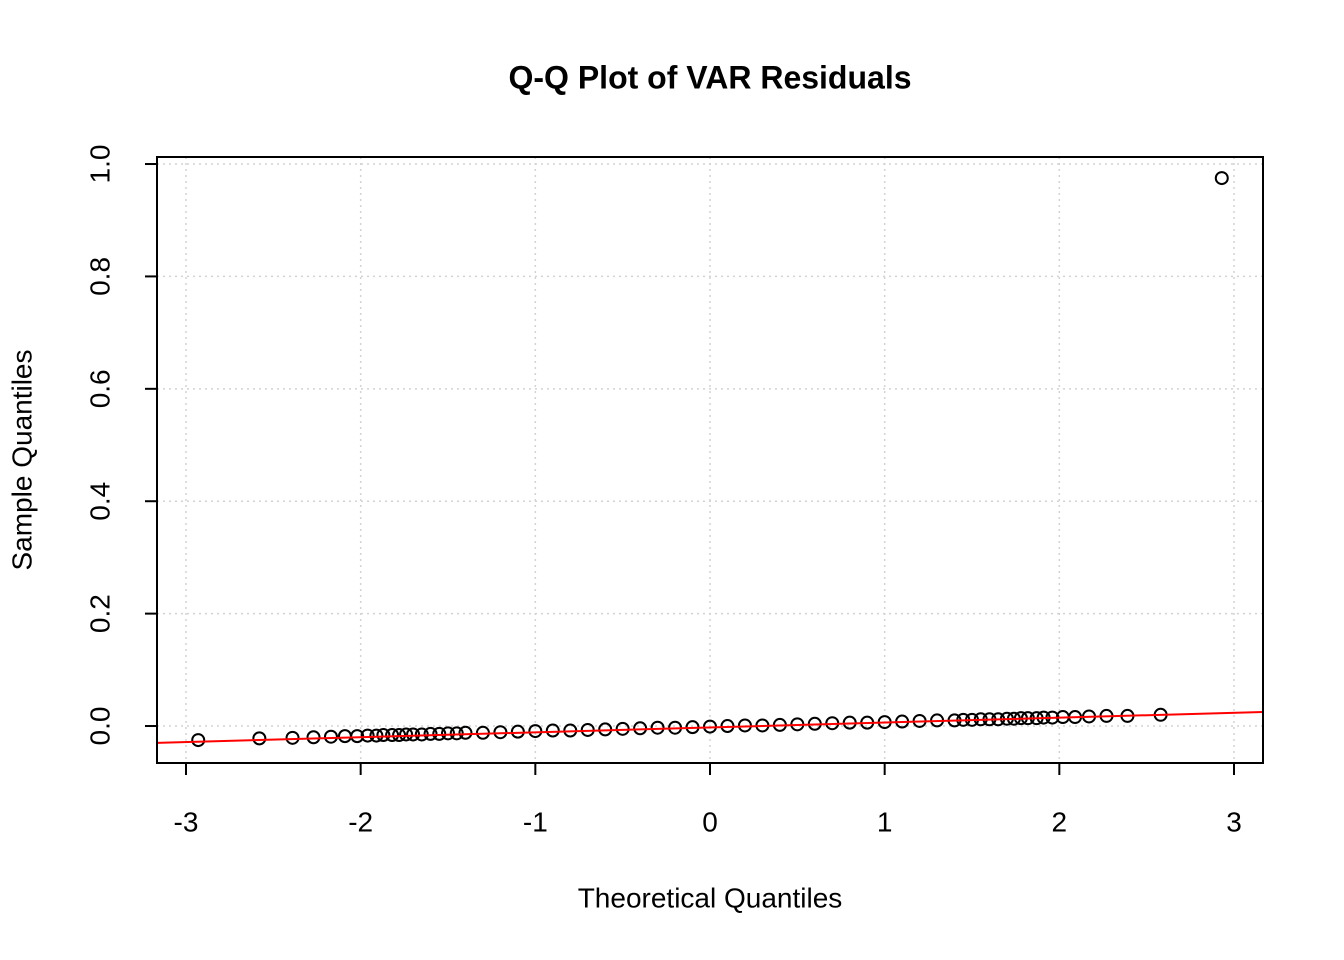 Image resolution: width=1344 pixels, height=960 pixels. What do you see at coordinates (99, 388) in the screenshot?
I see `y-tick-label: 0.6` at bounding box center [99, 388].